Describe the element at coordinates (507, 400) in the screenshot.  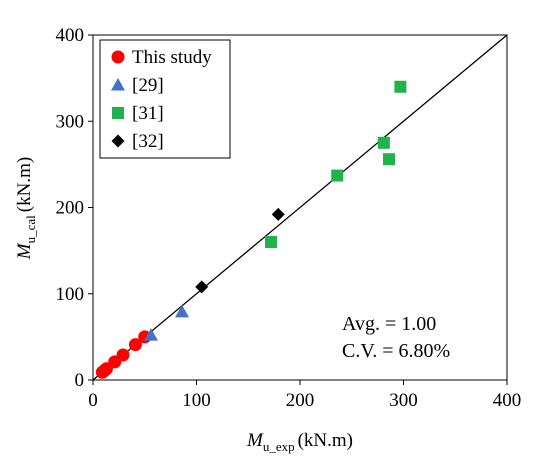
I see `x-tick-label: 400` at that location.